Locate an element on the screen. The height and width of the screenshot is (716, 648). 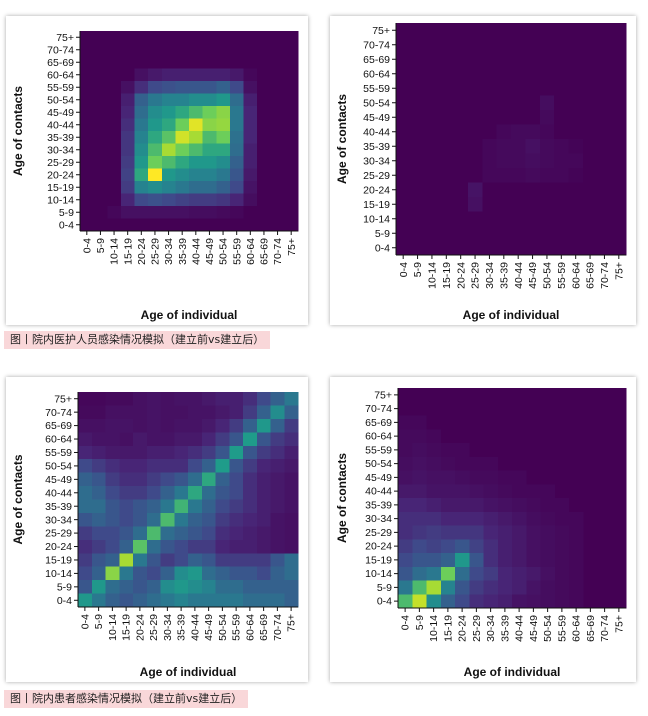
y-tick-label: 60-64 is located at coordinates (378, 437).